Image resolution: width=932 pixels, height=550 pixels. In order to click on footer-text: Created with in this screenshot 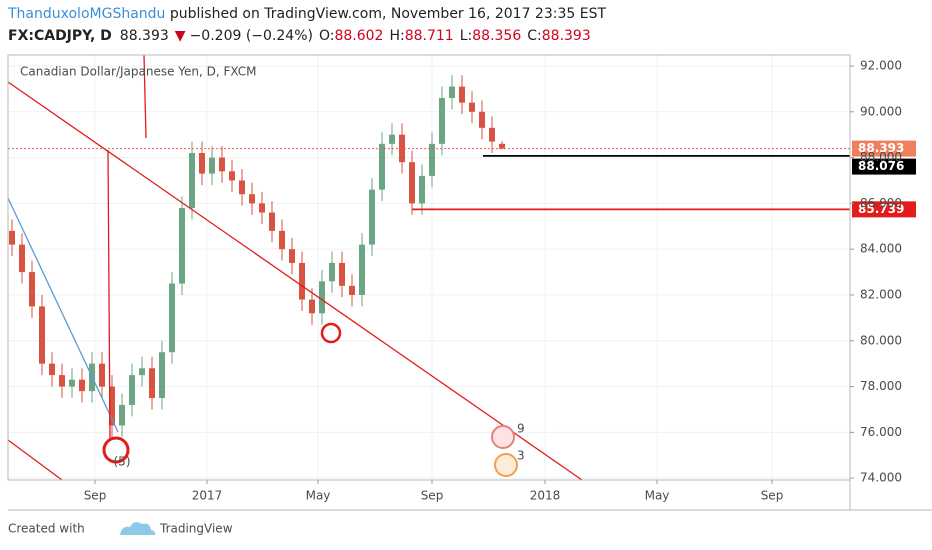, I will do `click(46, 529)`.